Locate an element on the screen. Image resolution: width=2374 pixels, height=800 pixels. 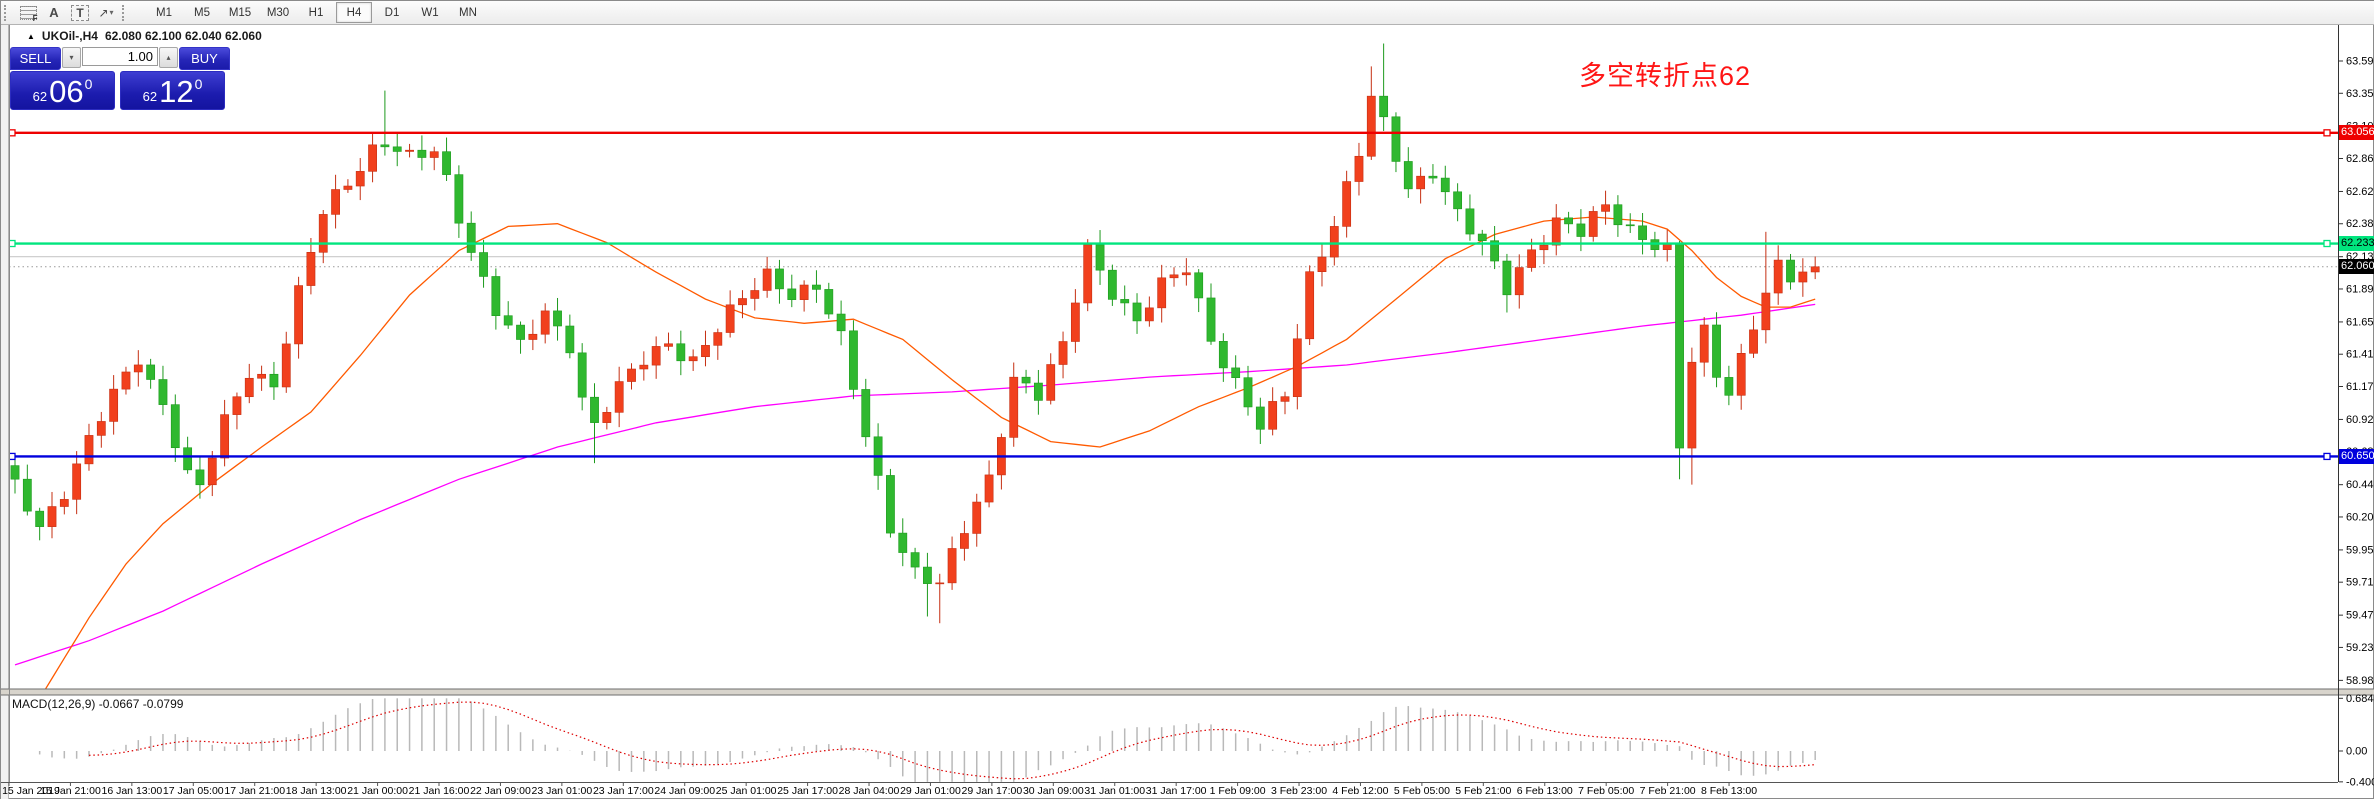
price-tick-label: 63.590 is located at coordinates (2360, 62).